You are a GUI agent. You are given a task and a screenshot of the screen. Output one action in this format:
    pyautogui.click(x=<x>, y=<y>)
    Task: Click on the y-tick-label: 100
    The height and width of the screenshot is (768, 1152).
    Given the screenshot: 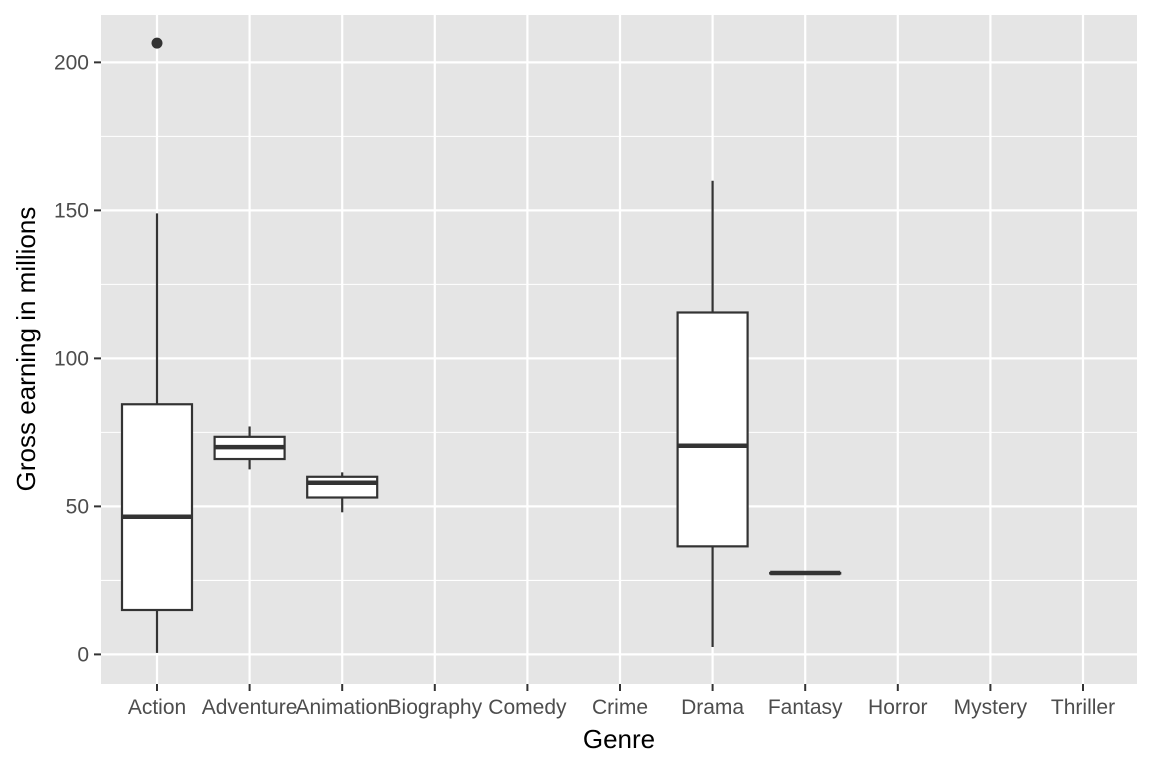 What is the action you would take?
    pyautogui.click(x=71, y=358)
    